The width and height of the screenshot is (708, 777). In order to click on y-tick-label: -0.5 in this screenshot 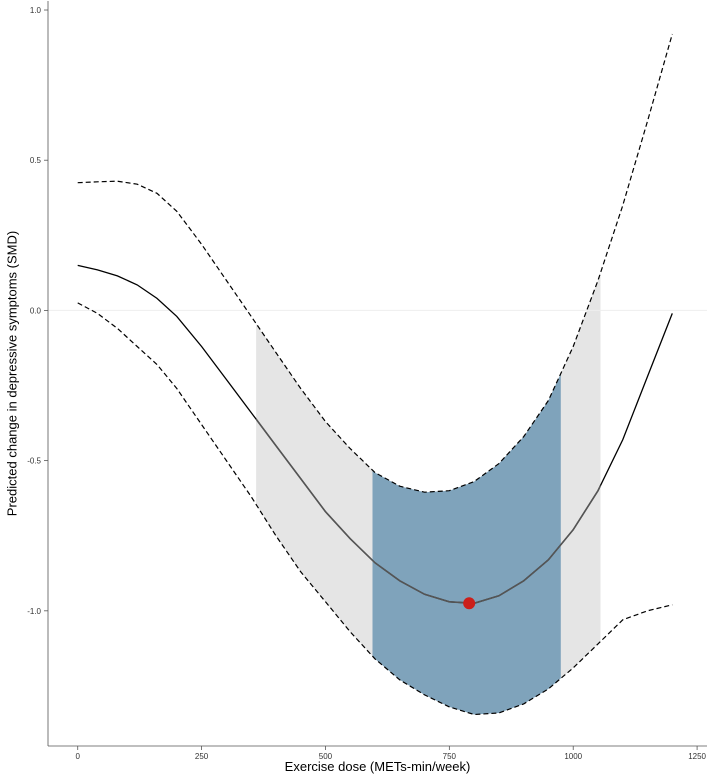, I will do `click(34, 461)`.